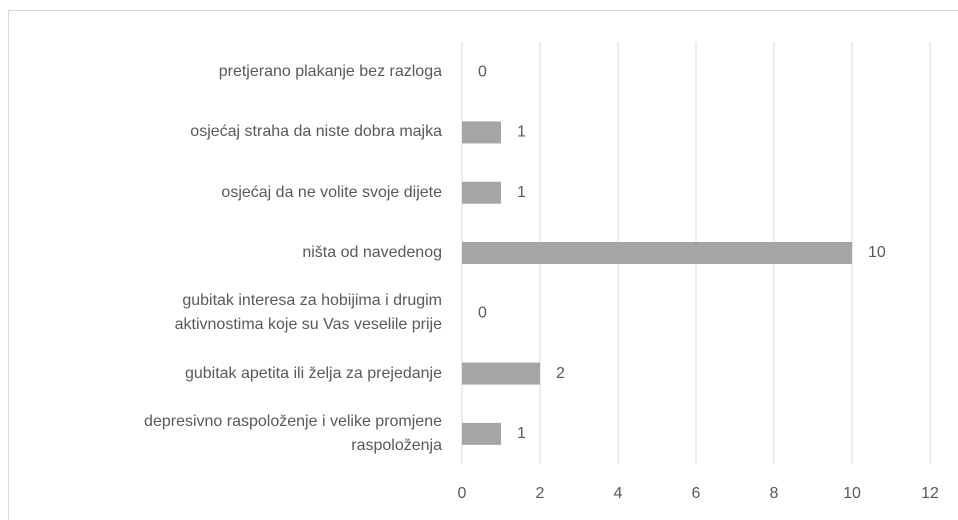  Describe the element at coordinates (330, 72) in the screenshot. I see `y-tick-label: pretjerano plakanje bez razloga` at that location.